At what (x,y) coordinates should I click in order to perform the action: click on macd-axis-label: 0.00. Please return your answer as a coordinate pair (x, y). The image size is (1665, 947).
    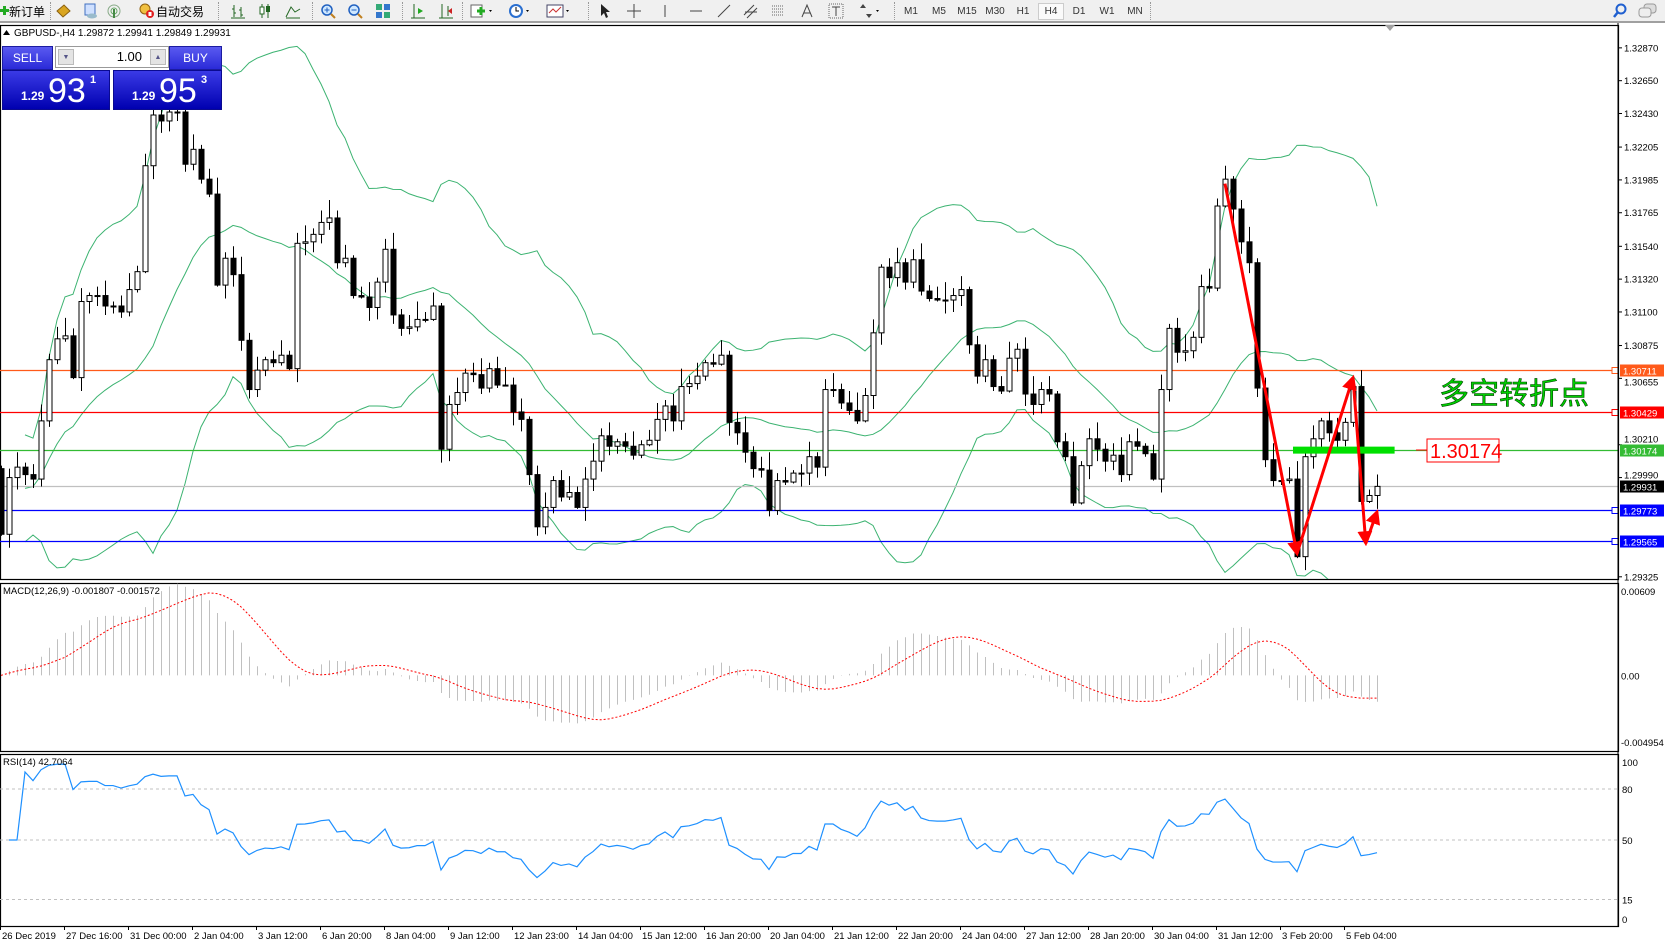
    Looking at the image, I should click on (1630, 676).